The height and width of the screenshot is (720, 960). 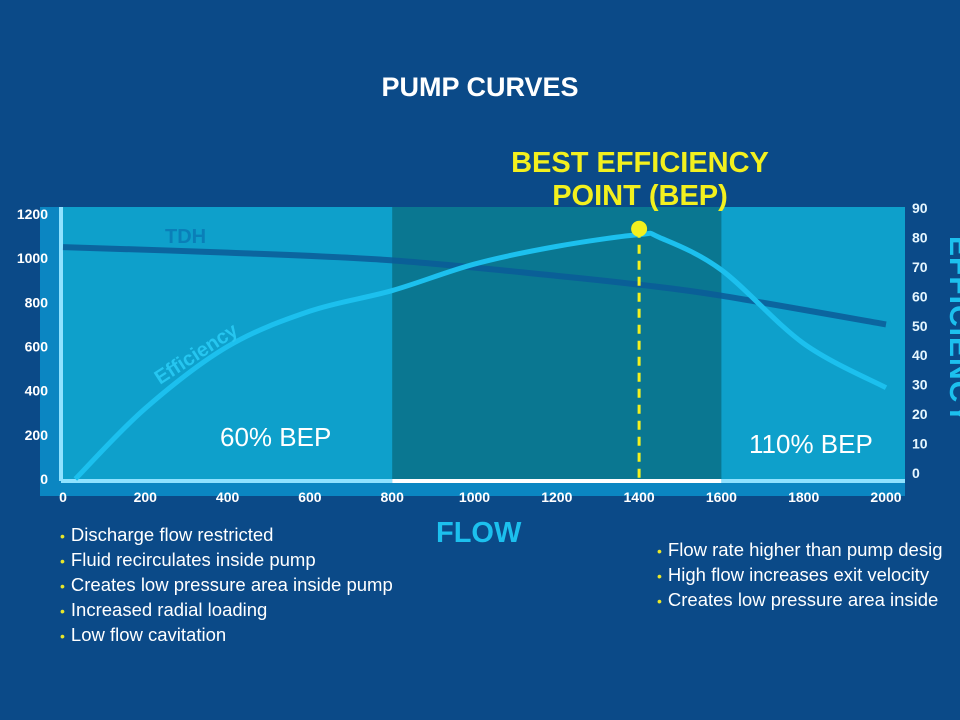 I want to click on list-item: • Creates low pressure area inside, so click(x=798, y=599).